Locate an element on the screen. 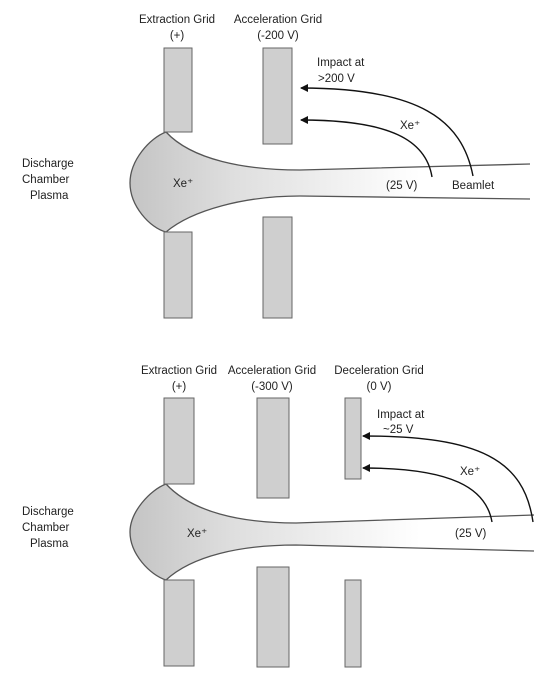  top-impact-label-line2: >200 V is located at coordinates (336, 79).